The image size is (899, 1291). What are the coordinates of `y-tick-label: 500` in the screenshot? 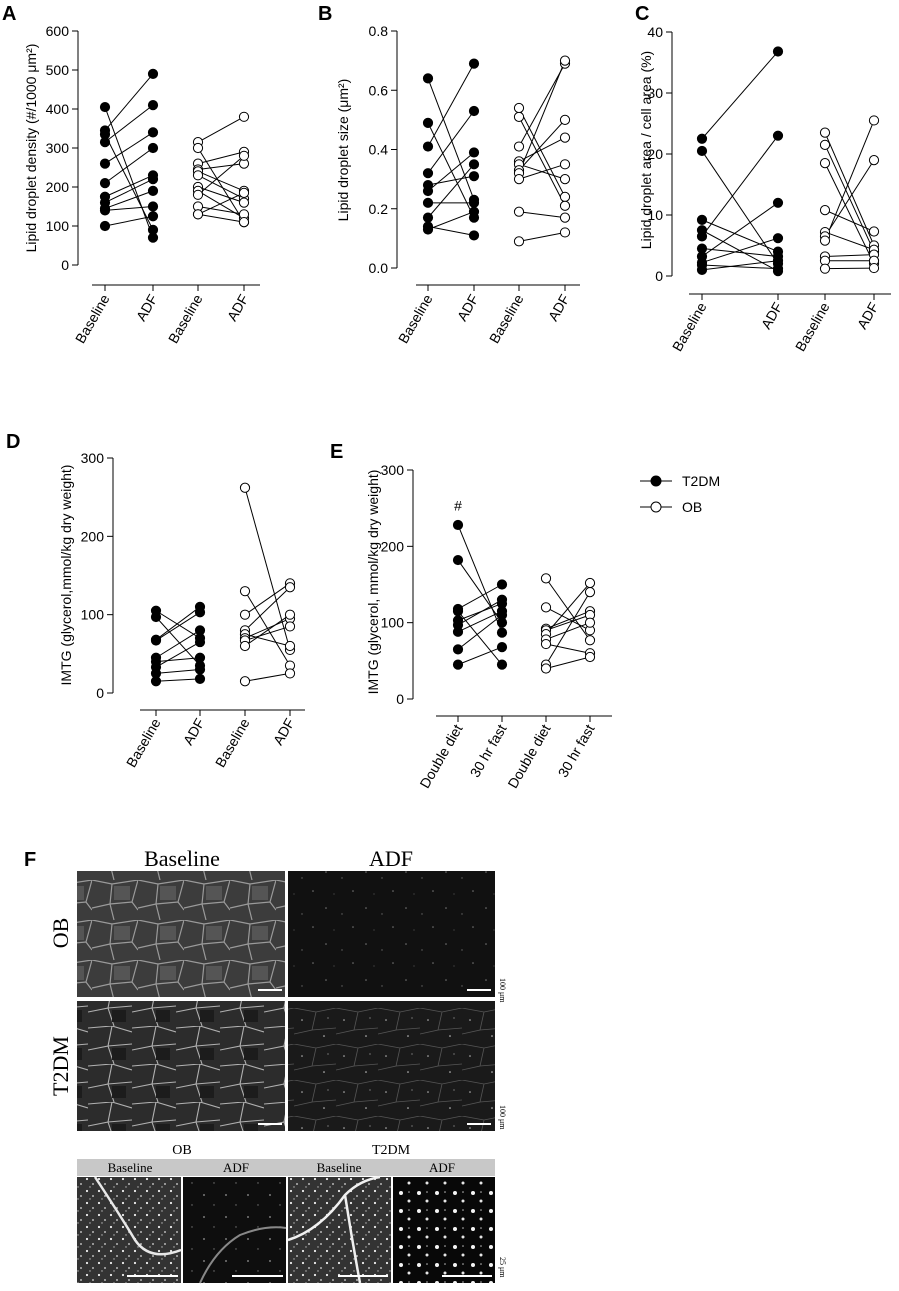 It's located at (58, 70).